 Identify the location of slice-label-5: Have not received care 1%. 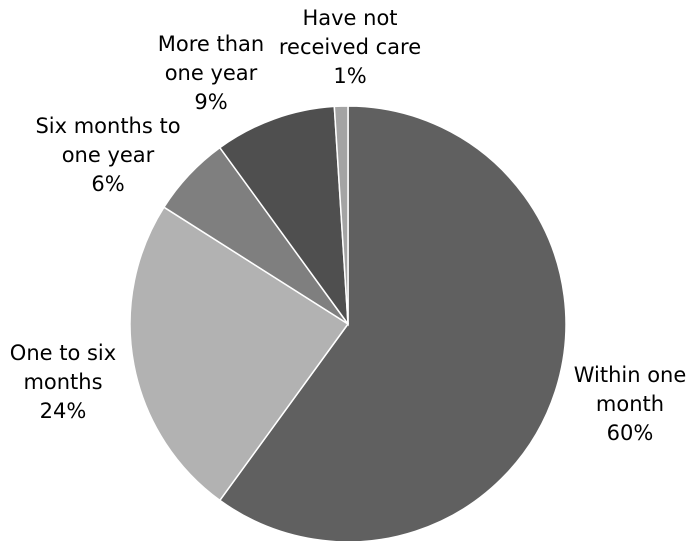
(350, 47).